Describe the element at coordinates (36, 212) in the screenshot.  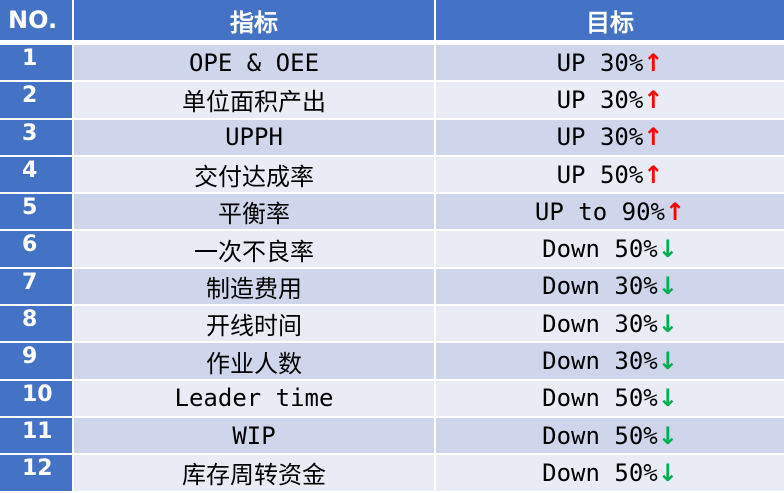
I see `row-number: 5` at that location.